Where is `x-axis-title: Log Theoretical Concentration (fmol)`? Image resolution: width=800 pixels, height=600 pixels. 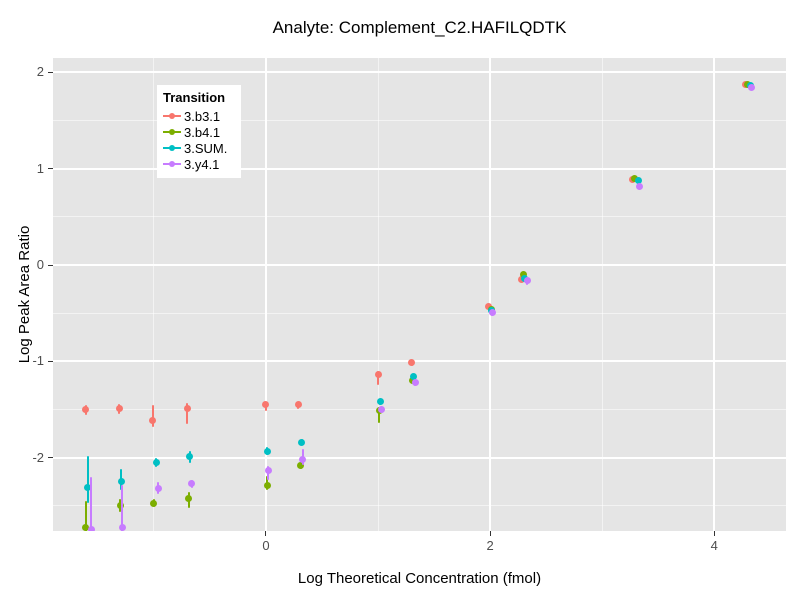
x-axis-title: Log Theoretical Concentration (fmol) is located at coordinates (419, 578).